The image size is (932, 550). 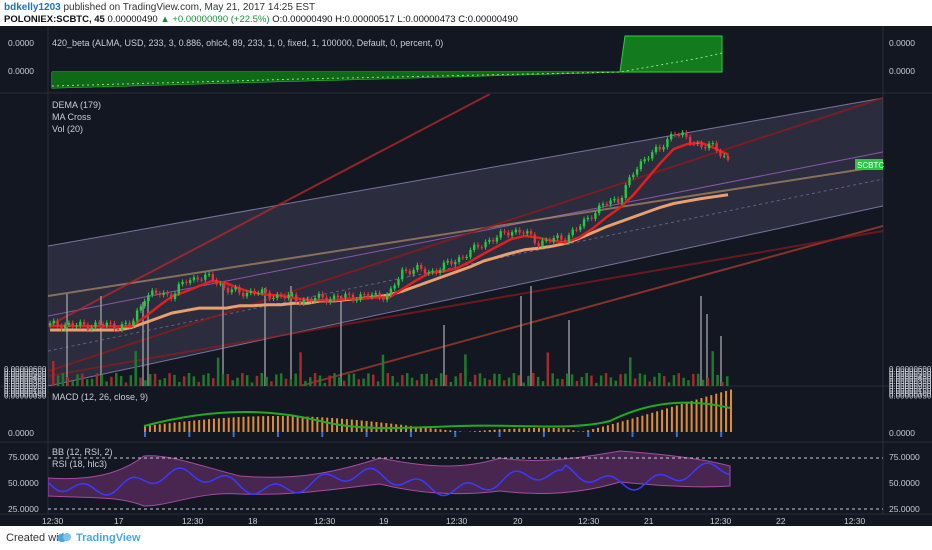 I want to click on price-tick-right: 0.00000600, so click(x=910, y=369).